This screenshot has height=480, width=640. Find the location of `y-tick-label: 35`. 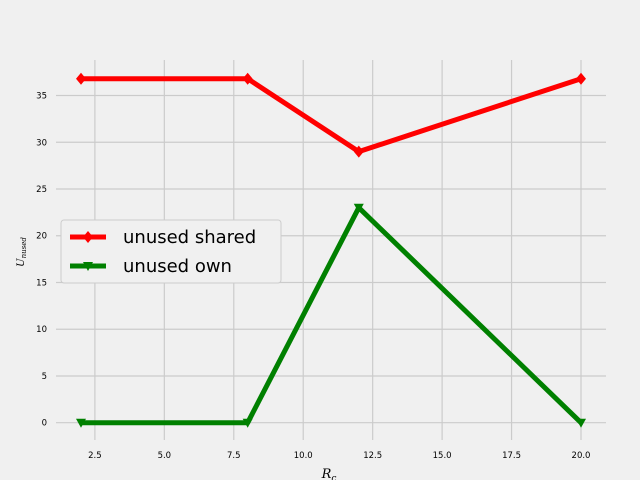

y-tick-label: 35 is located at coordinates (41, 97).